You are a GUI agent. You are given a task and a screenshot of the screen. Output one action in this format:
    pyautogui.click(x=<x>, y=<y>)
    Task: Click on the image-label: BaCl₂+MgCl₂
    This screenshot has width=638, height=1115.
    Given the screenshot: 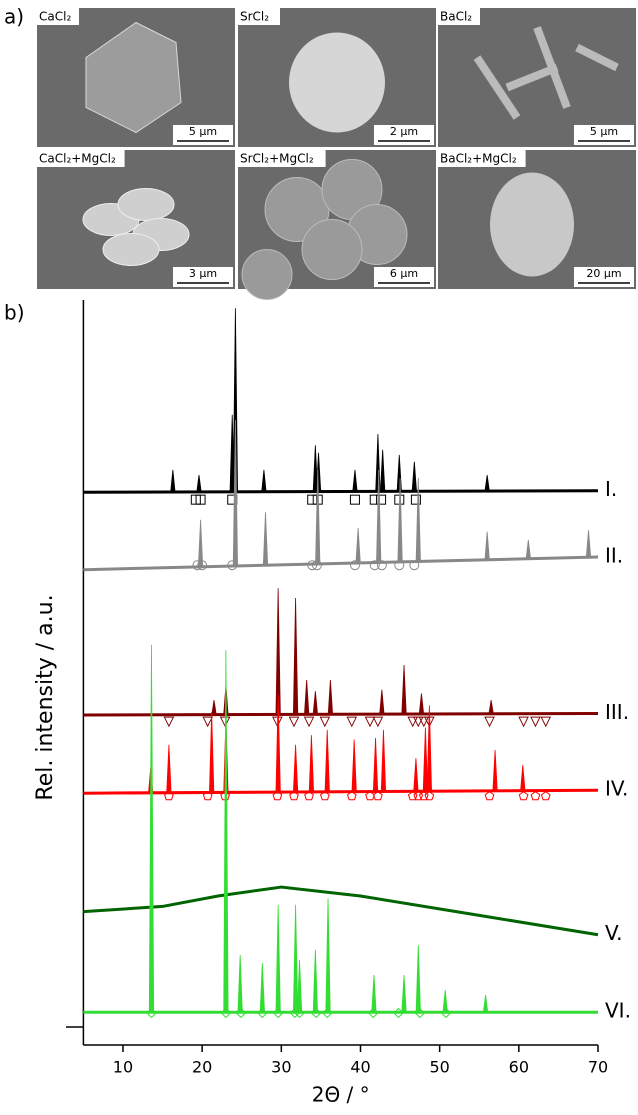 What is the action you would take?
    pyautogui.click(x=478, y=159)
    